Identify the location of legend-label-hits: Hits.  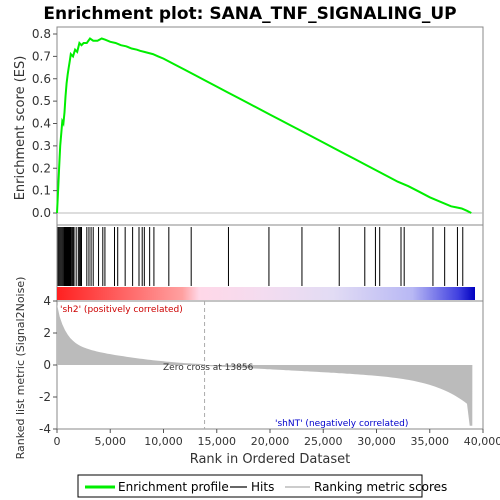
(262, 487).